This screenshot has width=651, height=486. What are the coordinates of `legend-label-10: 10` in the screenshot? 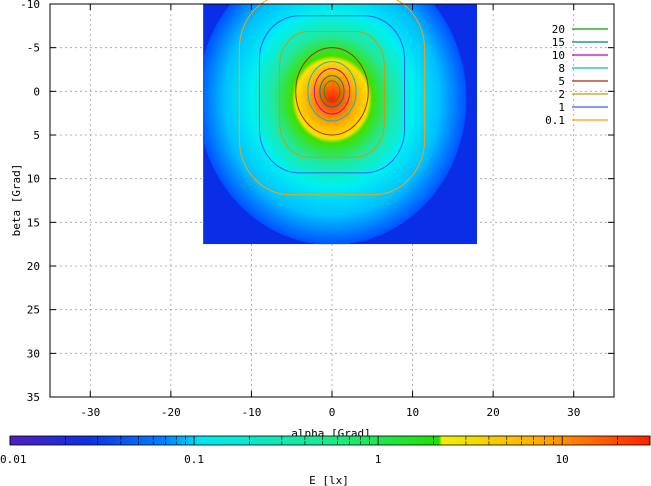 It's located at (558, 55).